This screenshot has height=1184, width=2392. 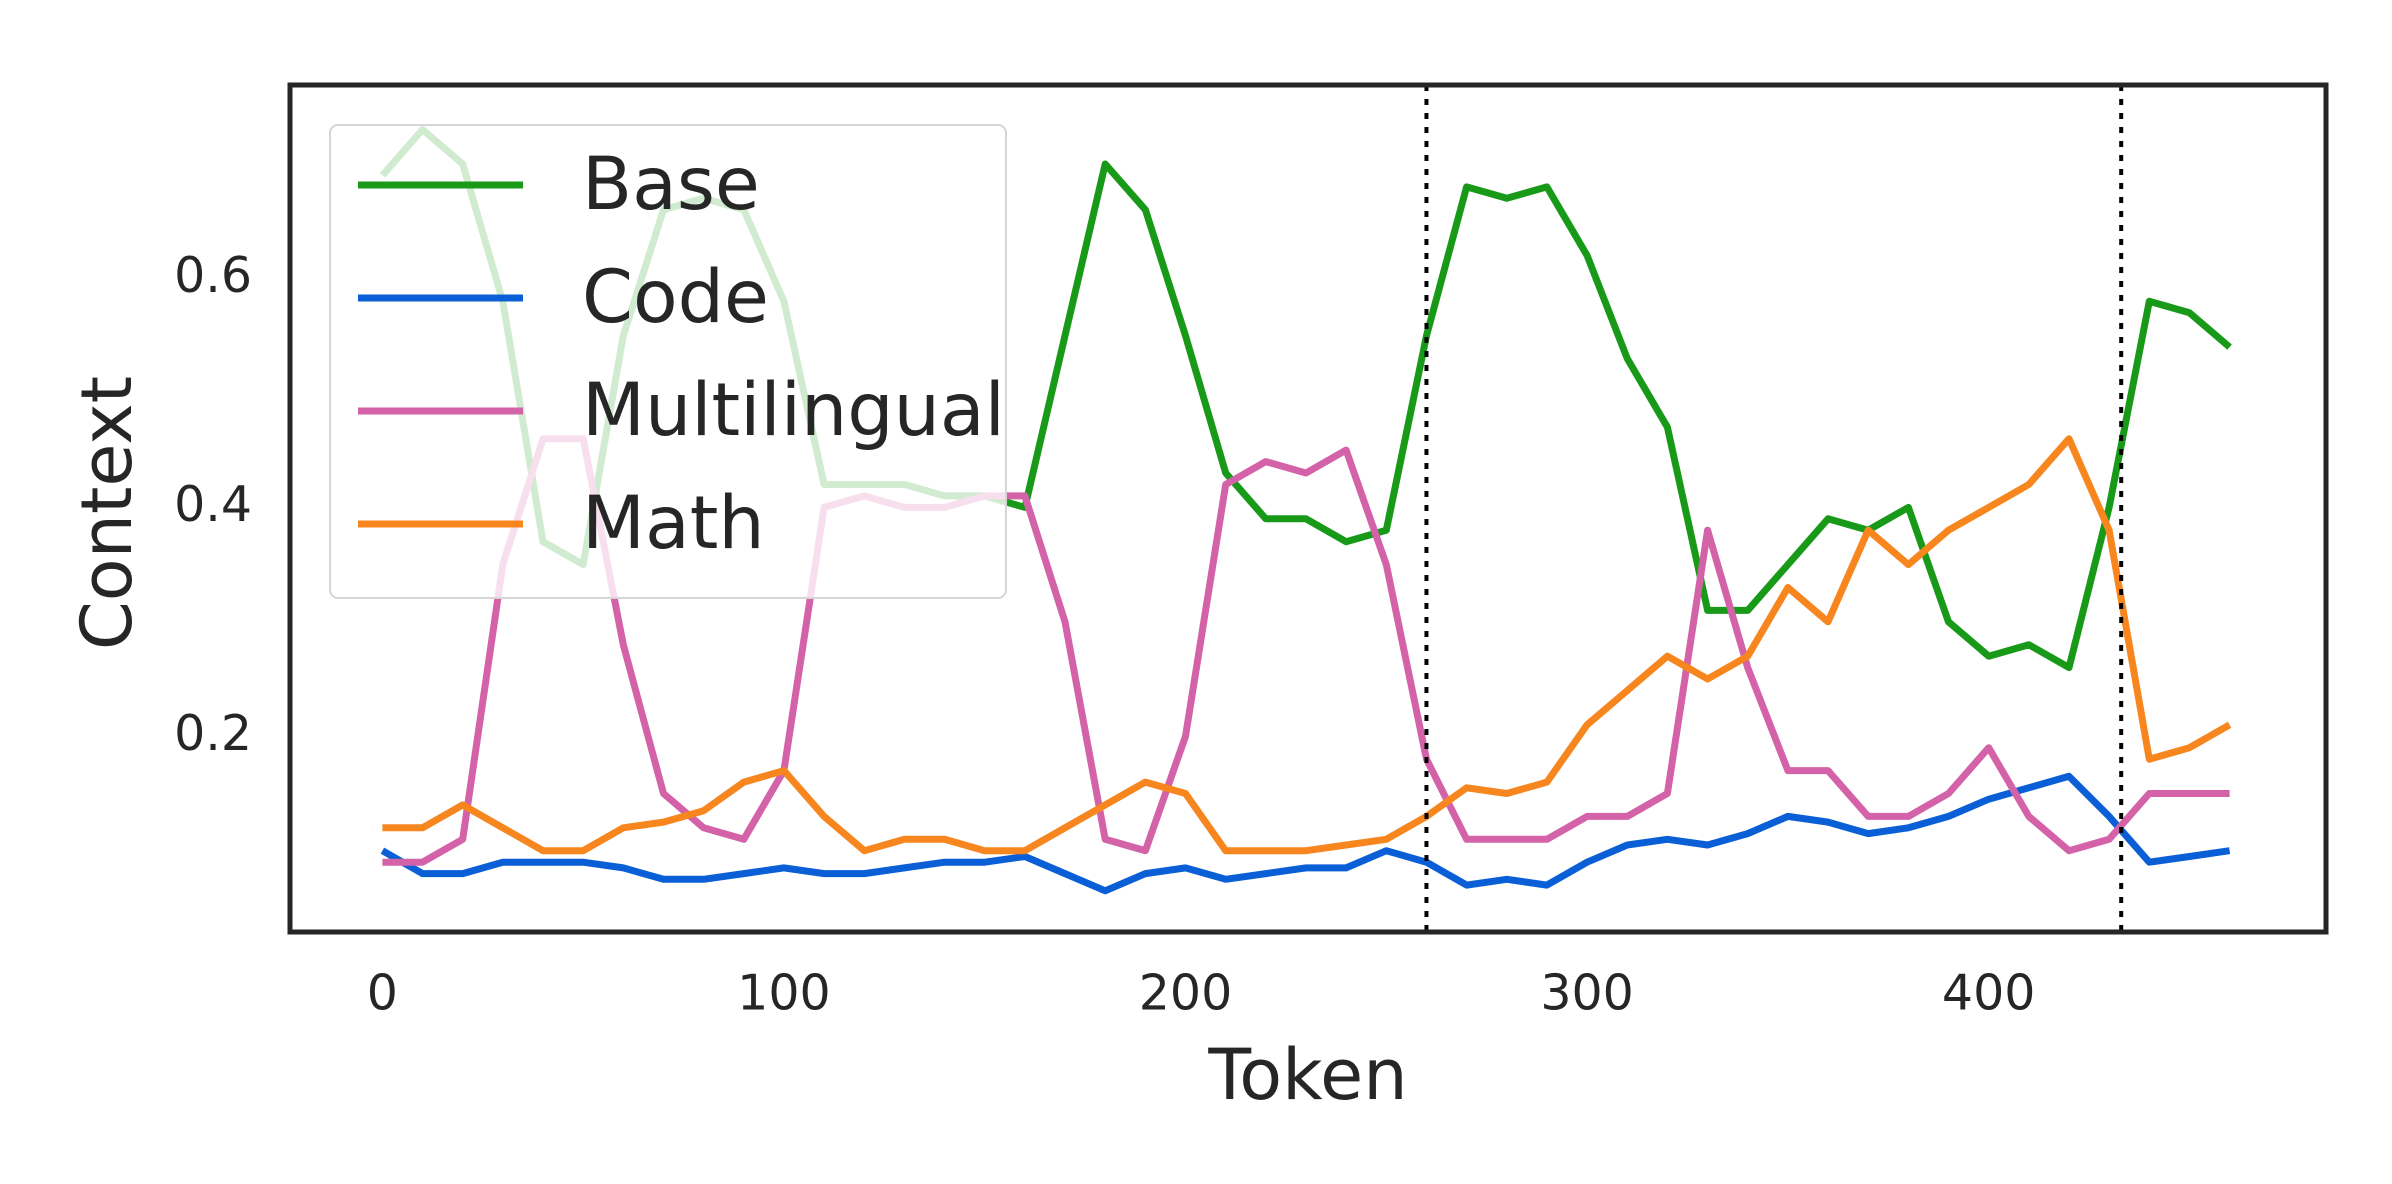 What do you see at coordinates (1989, 993) in the screenshot?
I see `x-tick-label: 400` at bounding box center [1989, 993].